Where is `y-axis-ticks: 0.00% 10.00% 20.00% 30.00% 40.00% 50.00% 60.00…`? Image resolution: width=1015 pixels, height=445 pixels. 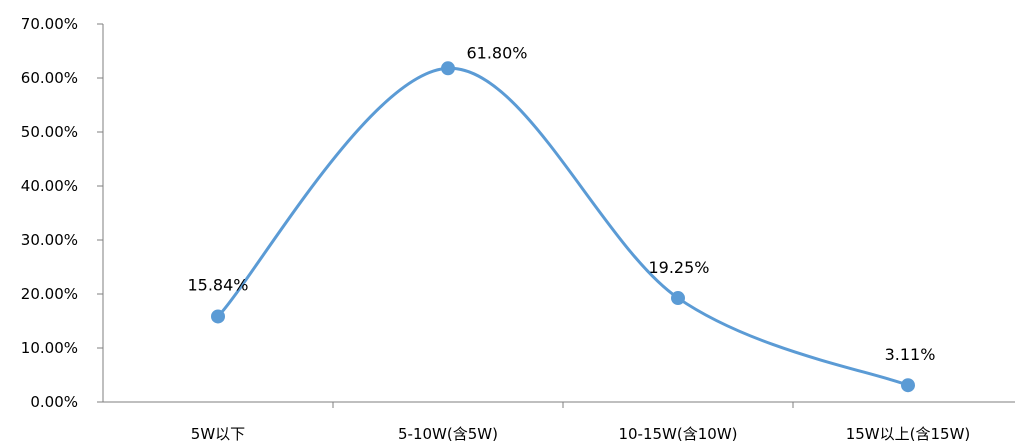 y-axis-ticks: 0.00% 10.00% 20.00% 30.00% 40.00% 50.00% 60.00… is located at coordinates (62, 213).